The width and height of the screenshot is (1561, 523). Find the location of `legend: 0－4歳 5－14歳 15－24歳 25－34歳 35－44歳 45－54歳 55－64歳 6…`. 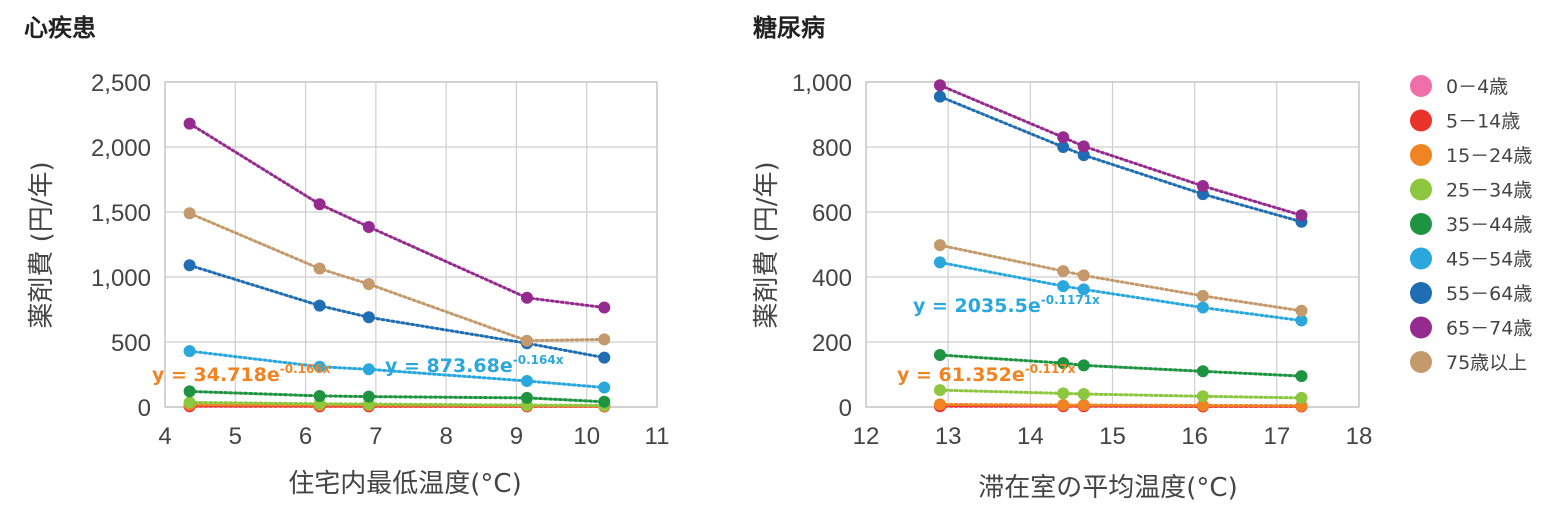

legend: 0－4歳 5－14歳 15－24歳 25－34歳 35－44歳 45－54歳 55－64歳 6… is located at coordinates (1471, 224).